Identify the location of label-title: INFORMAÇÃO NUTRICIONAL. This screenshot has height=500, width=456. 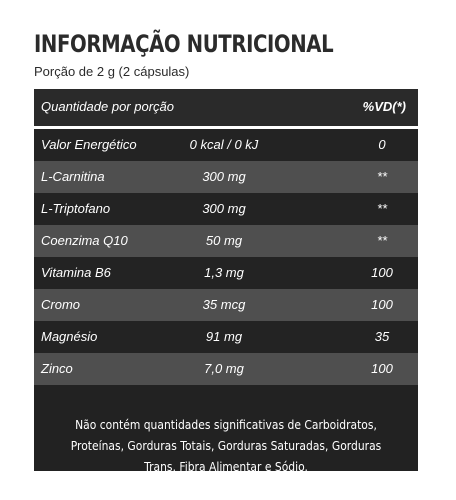
(184, 44).